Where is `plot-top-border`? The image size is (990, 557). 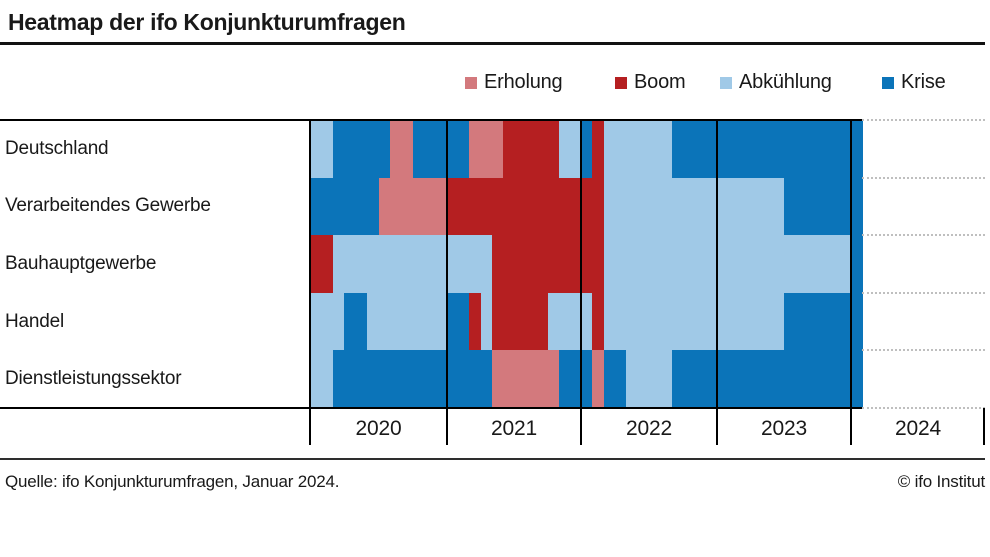
plot-top-border is located at coordinates (431, 120).